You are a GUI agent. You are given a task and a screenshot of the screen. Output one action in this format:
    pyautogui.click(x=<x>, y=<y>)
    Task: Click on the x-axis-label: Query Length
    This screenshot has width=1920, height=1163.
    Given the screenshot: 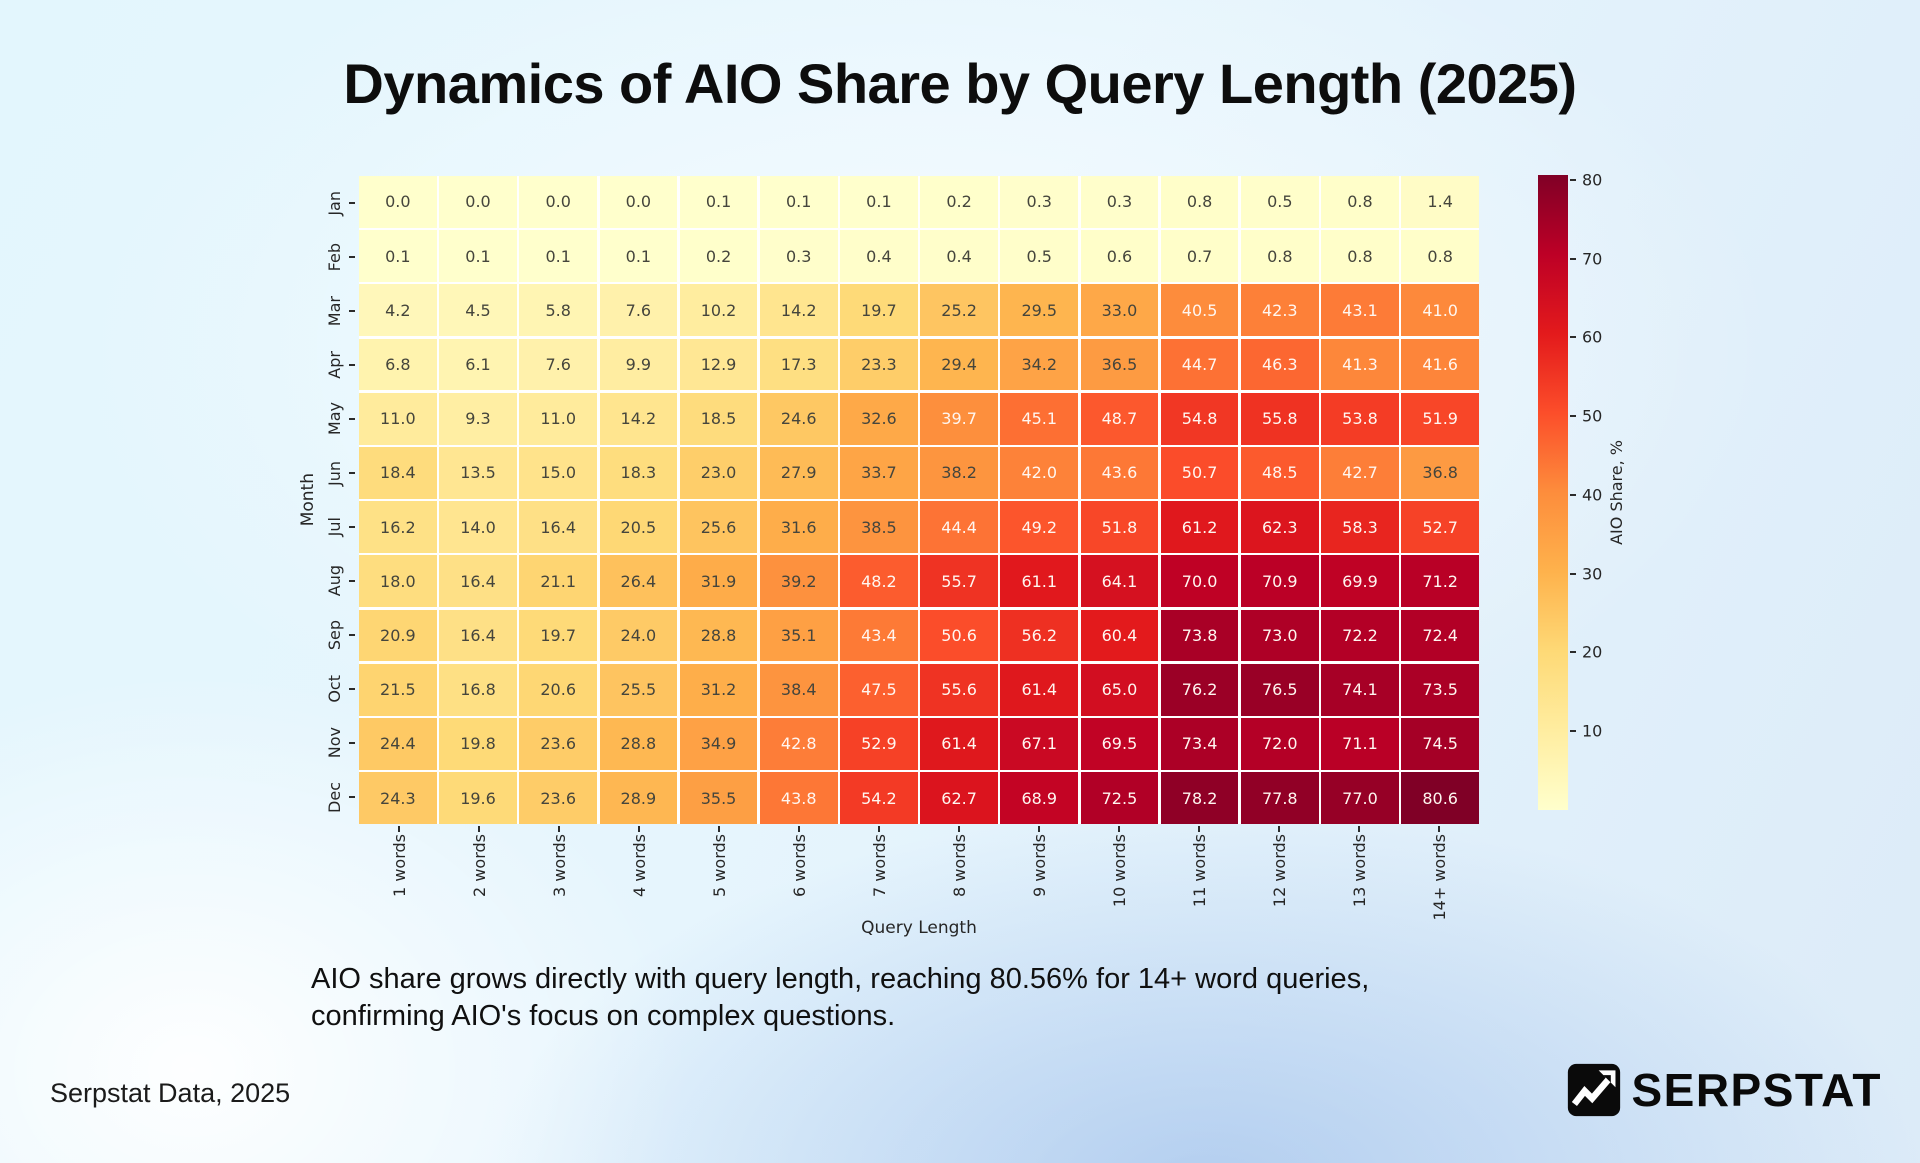 What is the action you would take?
    pyautogui.click(x=919, y=928)
    